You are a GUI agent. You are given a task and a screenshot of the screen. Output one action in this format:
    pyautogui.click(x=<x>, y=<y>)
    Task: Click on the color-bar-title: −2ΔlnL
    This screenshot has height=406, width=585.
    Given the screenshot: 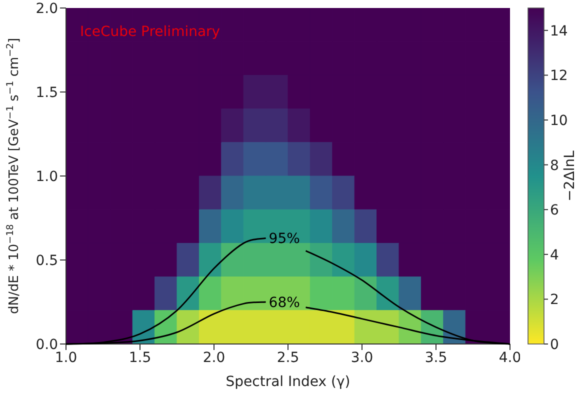 What is the action you would take?
    pyautogui.click(x=570, y=176)
    